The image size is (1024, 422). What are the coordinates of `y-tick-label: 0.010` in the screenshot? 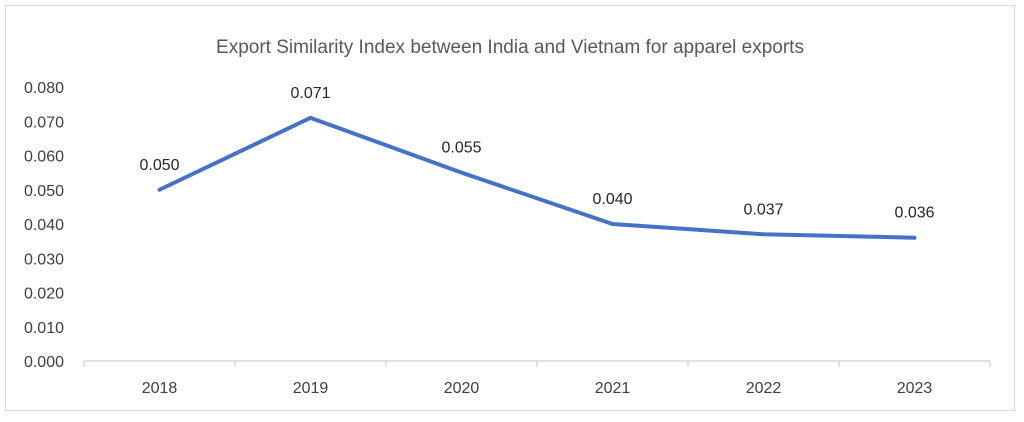 It's located at (44, 328).